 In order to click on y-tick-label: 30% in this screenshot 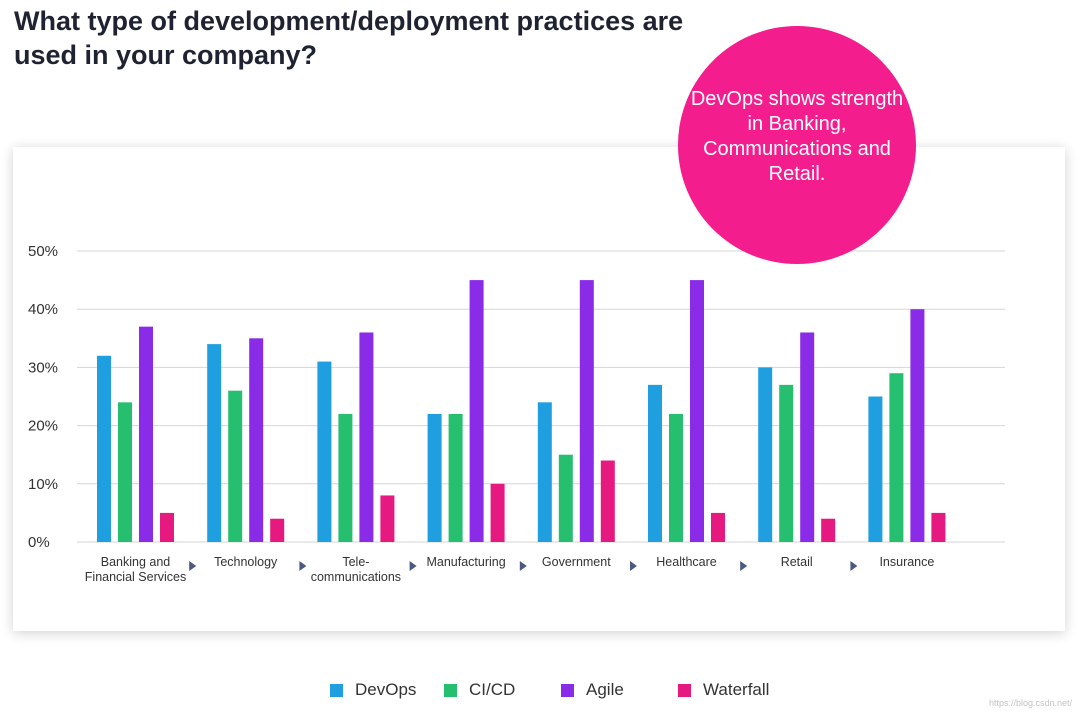, I will do `click(43, 367)`.